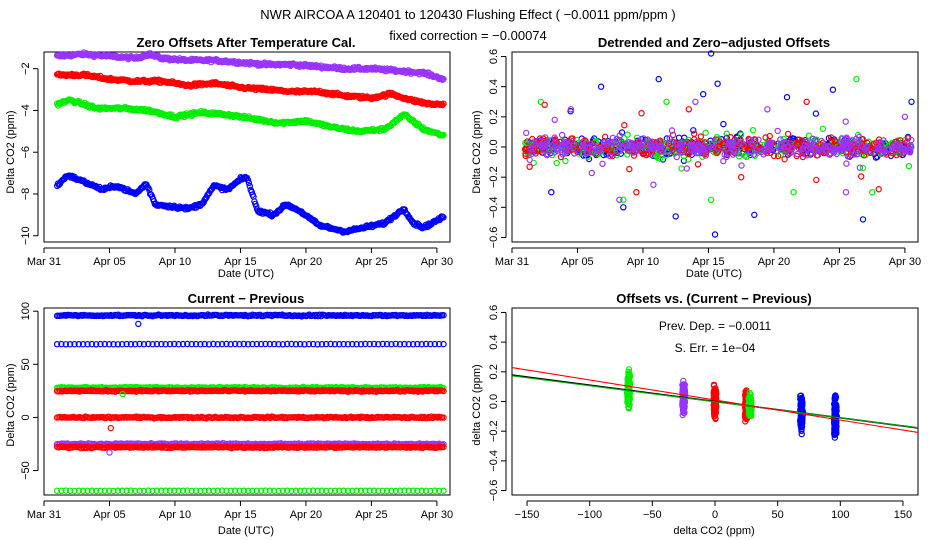  Describe the element at coordinates (468, 35) in the screenshot. I see `figure-subtitle: fixed correction = −0.00074` at that location.